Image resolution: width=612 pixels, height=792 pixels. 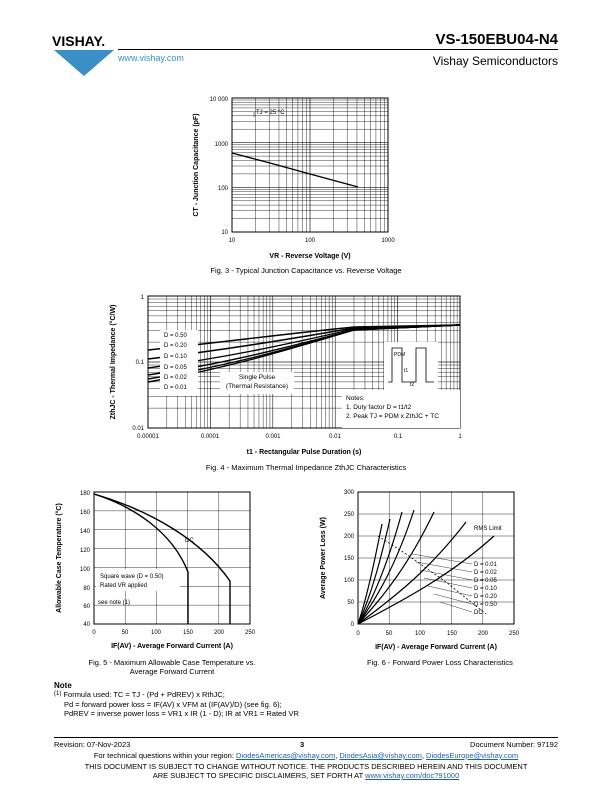 I want to click on fig4-ytick: 0.1, so click(x=140, y=363).